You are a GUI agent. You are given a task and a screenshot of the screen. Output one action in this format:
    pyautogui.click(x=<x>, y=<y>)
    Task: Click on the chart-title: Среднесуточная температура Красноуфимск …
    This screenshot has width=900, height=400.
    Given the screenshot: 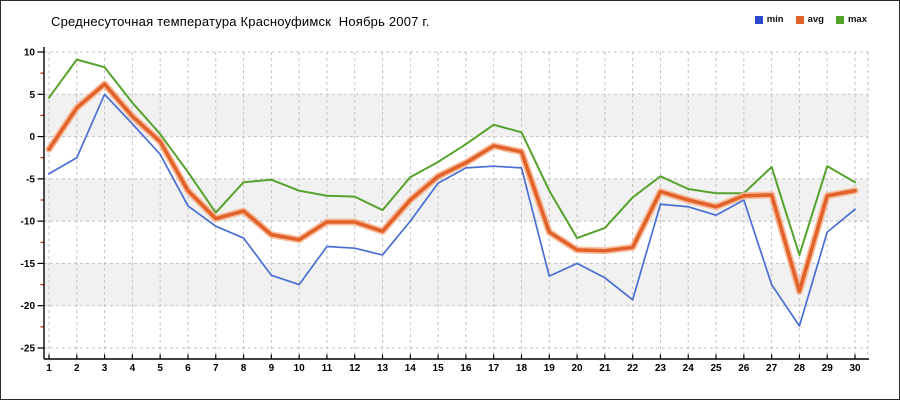 What is the action you would take?
    pyautogui.click(x=240, y=21)
    